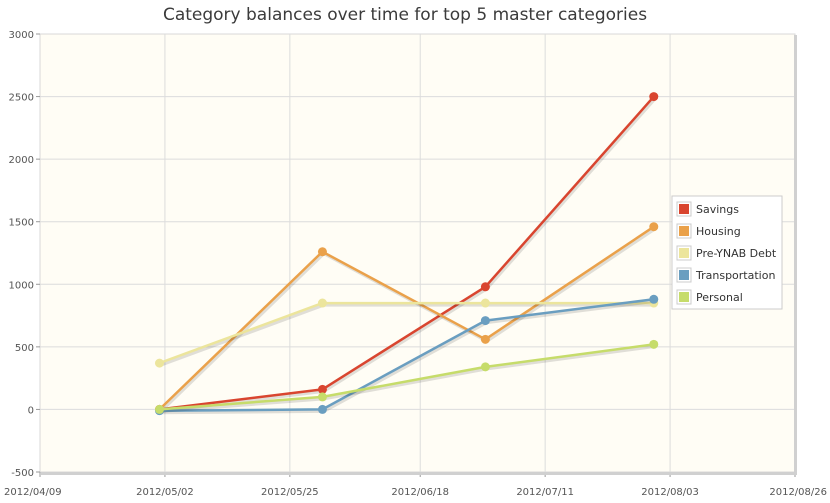 This screenshot has height=503, width=830. Describe the element at coordinates (21, 285) in the screenshot. I see `y-tick-label: 1000` at that location.